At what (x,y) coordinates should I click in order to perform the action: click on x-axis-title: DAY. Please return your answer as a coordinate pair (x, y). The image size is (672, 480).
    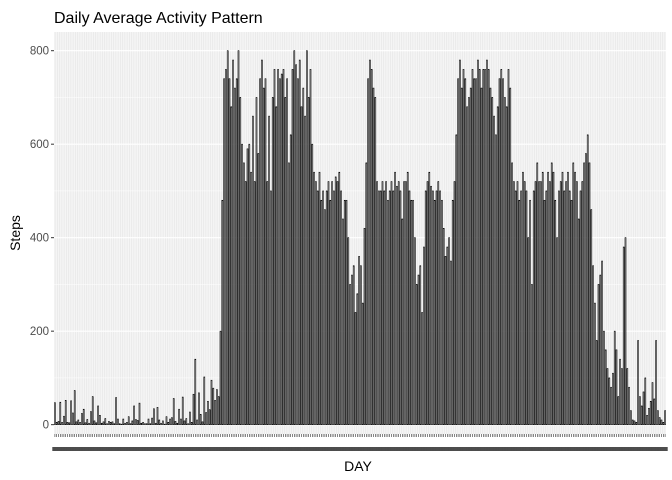
    Looking at the image, I should click on (358, 466).